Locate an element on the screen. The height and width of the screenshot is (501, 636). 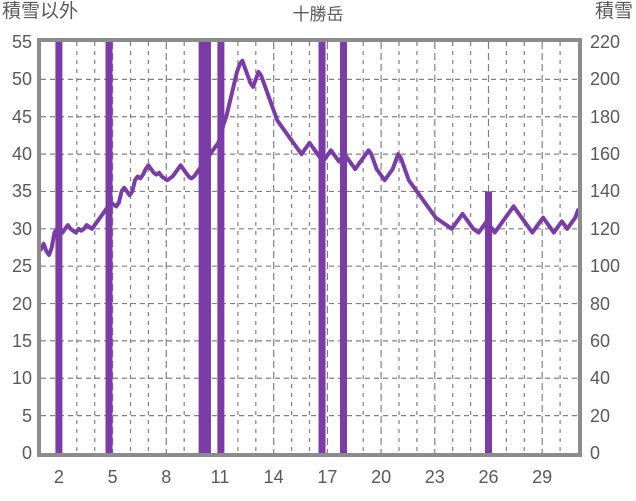
right-axis-tick-label: 220 is located at coordinates (605, 42).